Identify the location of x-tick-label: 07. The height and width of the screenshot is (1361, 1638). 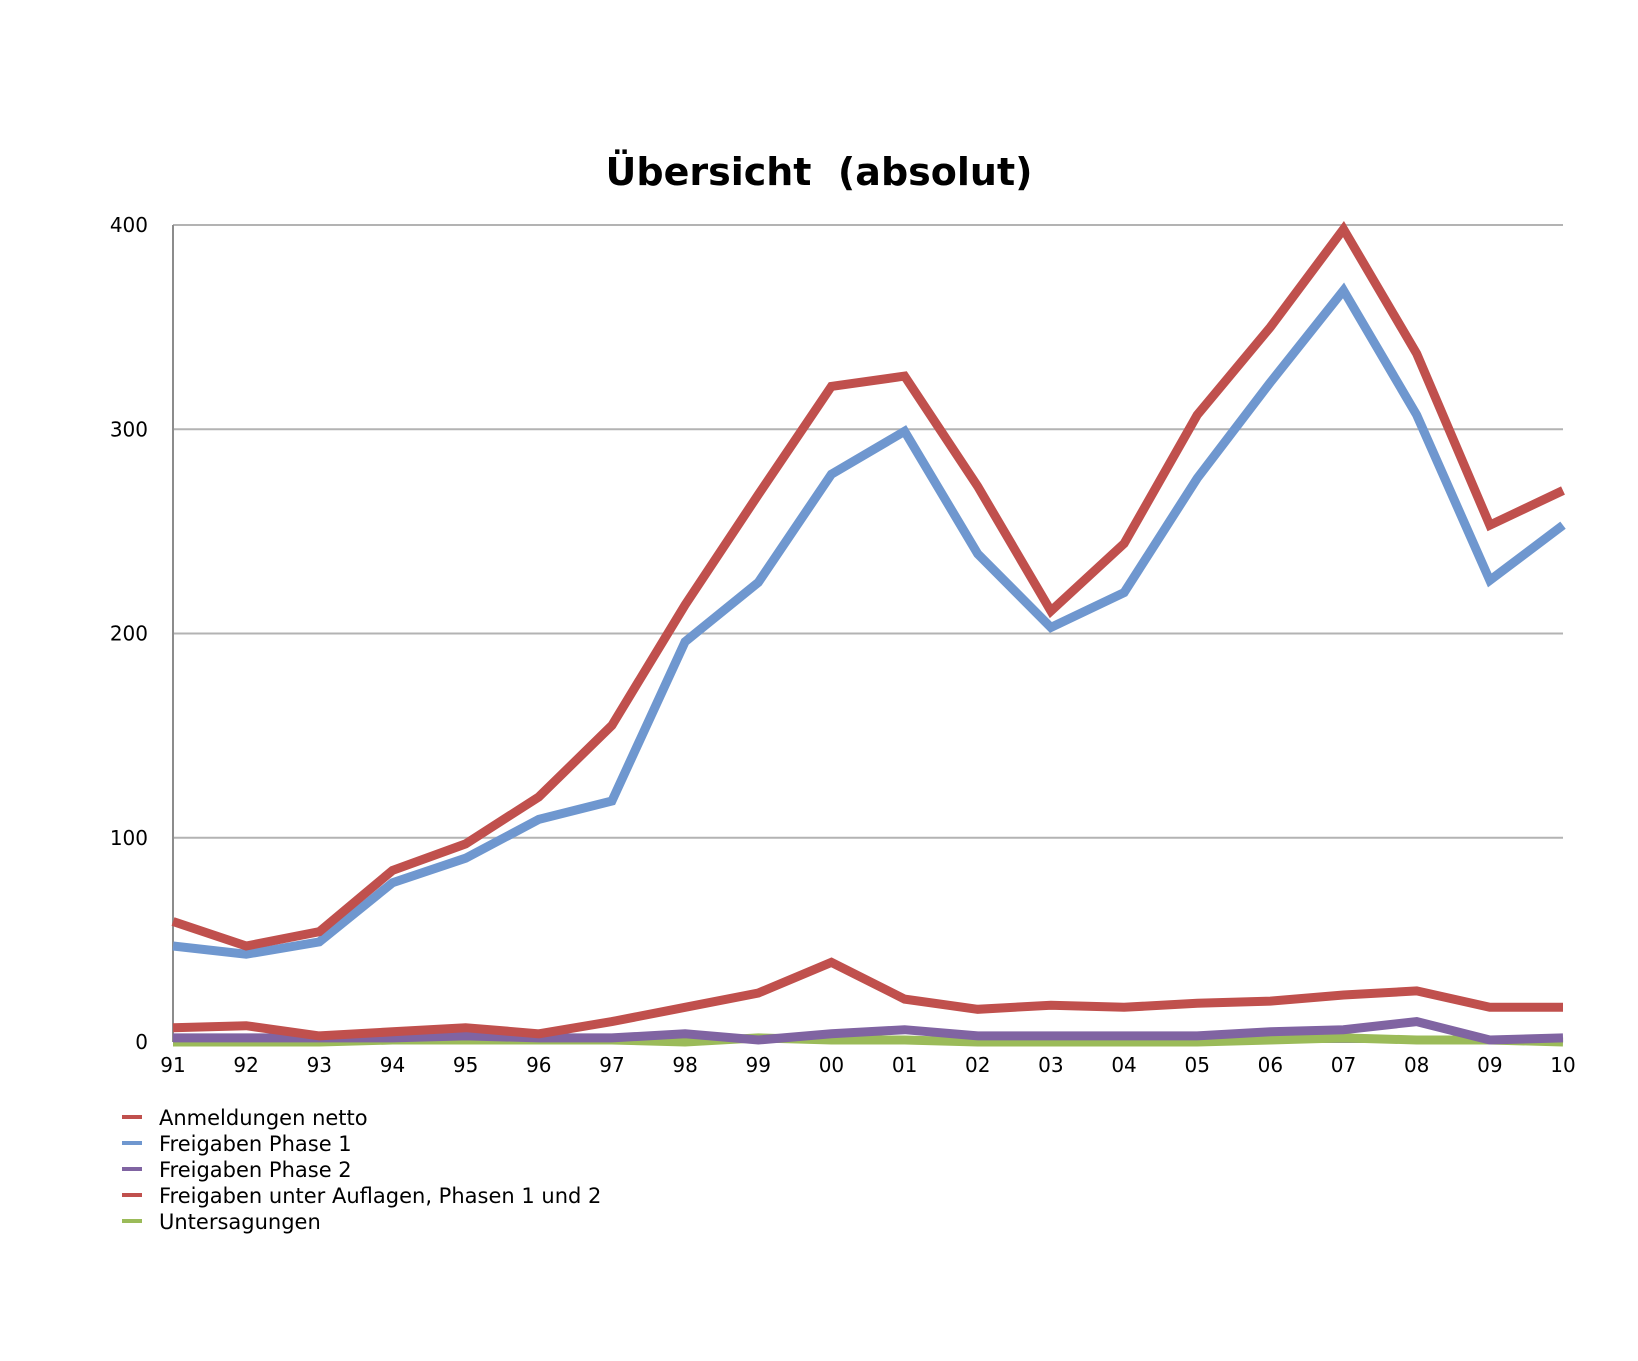
(1343, 1065).